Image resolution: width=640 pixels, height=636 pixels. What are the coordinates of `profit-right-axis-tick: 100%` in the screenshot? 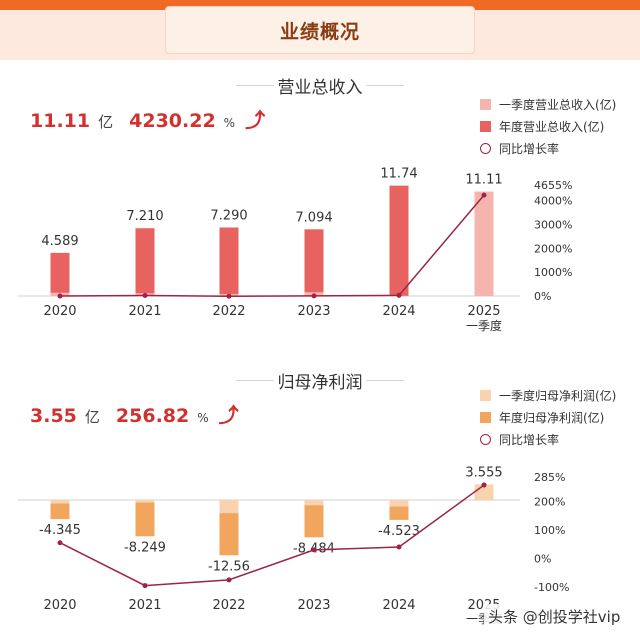 It's located at (549, 530).